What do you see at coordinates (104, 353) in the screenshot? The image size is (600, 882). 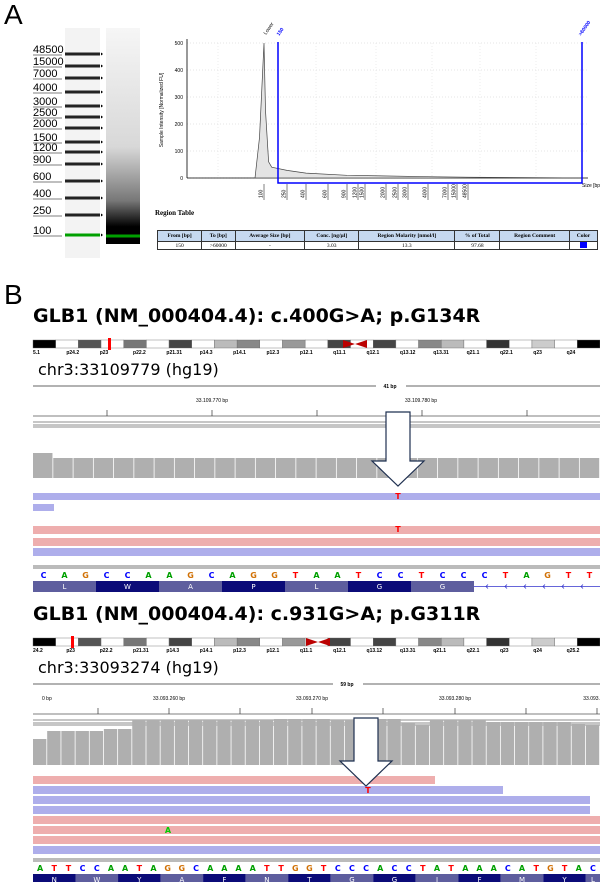 I see `band-label: p23` at bounding box center [104, 353].